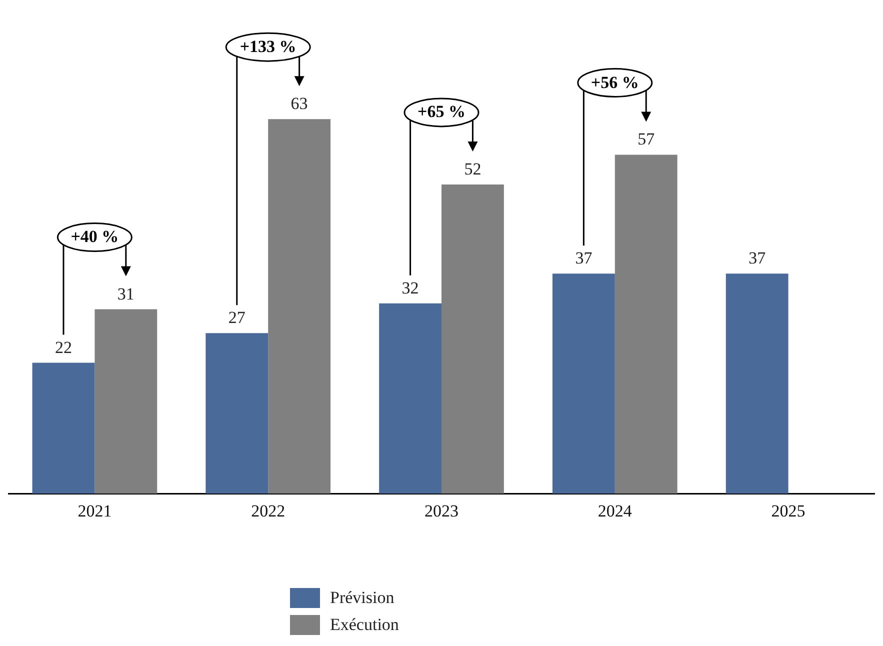  I want to click on data-label: 31, so click(125, 294).